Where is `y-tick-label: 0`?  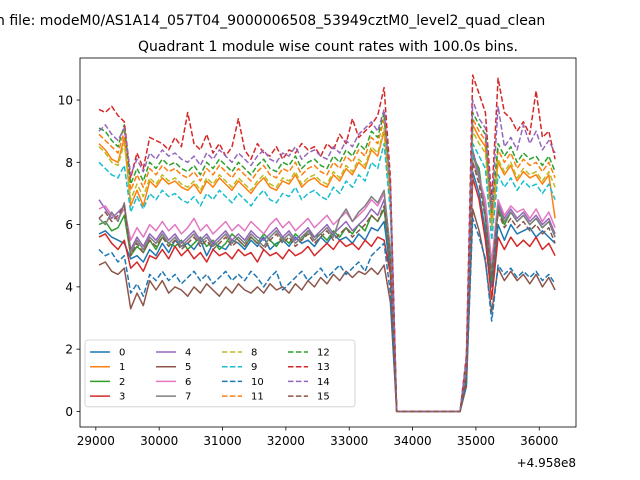
y-tick-label: 0 is located at coordinates (69, 412).